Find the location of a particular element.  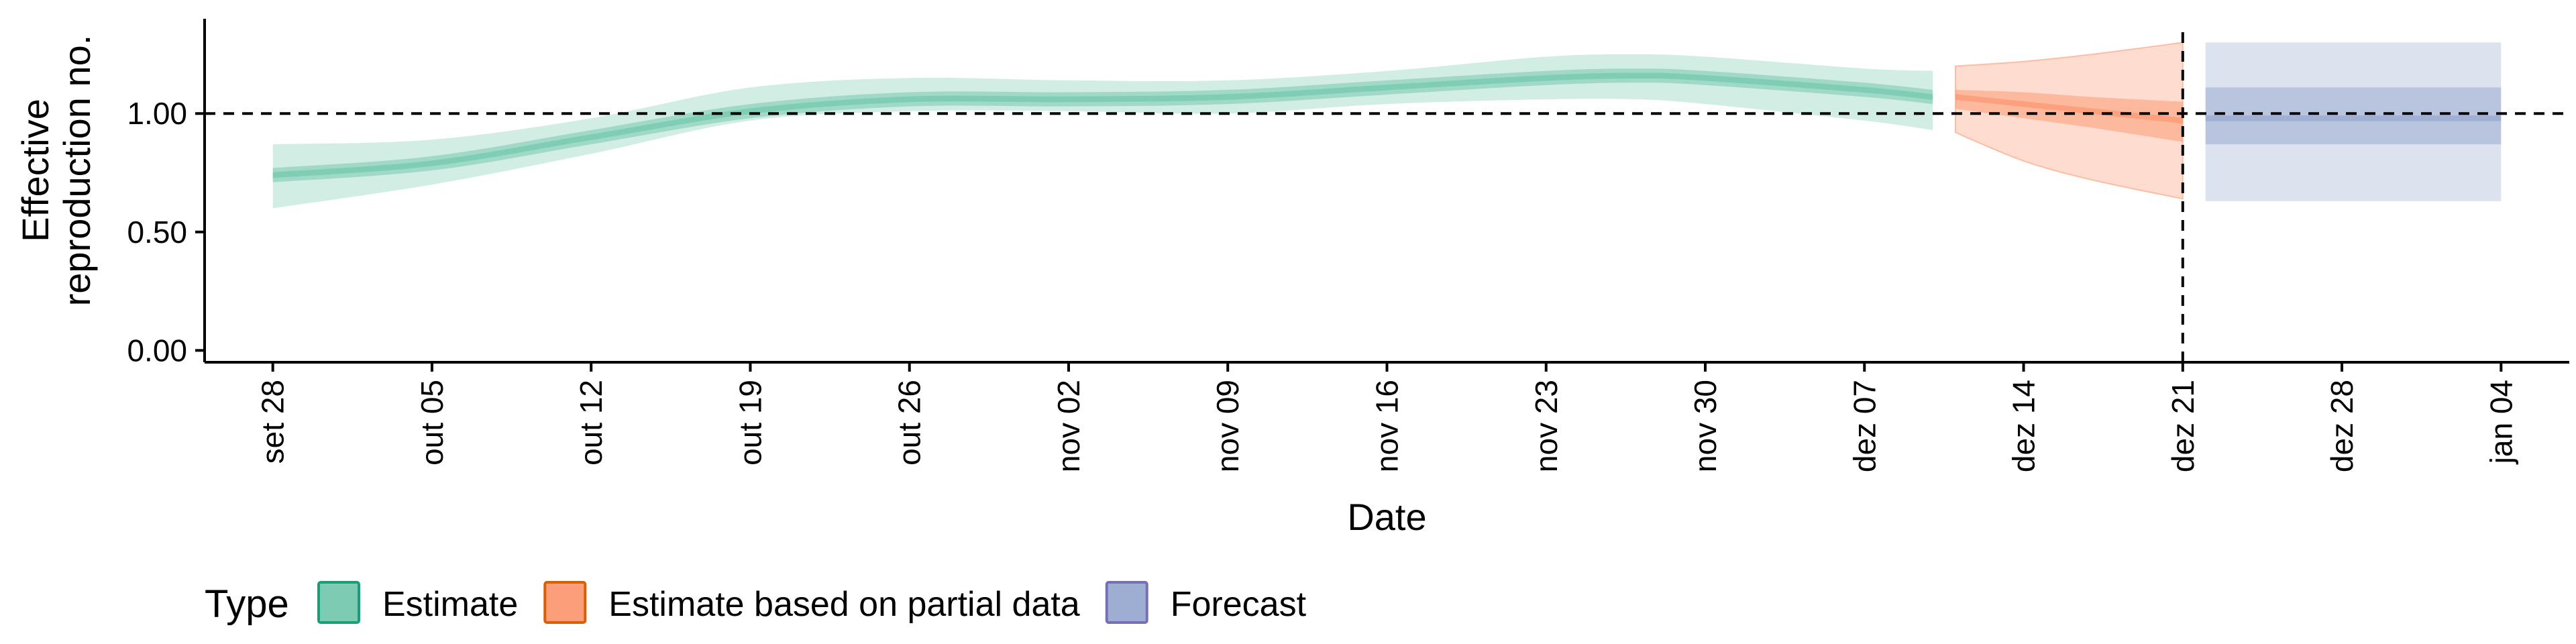

legend-item-estimate: Estimate is located at coordinates (417, 602).